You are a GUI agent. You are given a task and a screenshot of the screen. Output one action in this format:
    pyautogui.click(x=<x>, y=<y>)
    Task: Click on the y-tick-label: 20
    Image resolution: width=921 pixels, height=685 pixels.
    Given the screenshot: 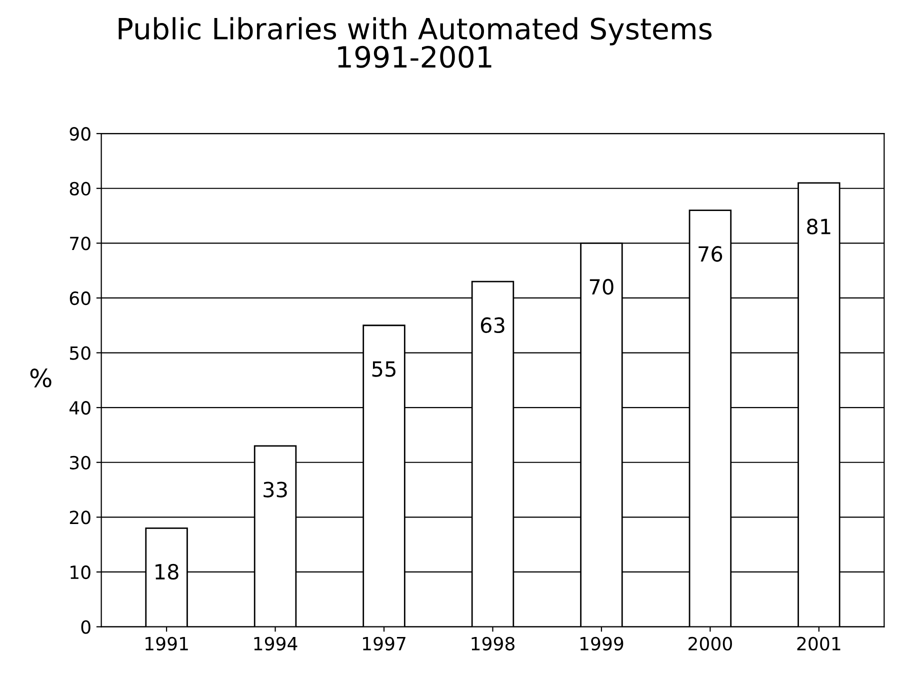 What is the action you would take?
    pyautogui.click(x=80, y=517)
    